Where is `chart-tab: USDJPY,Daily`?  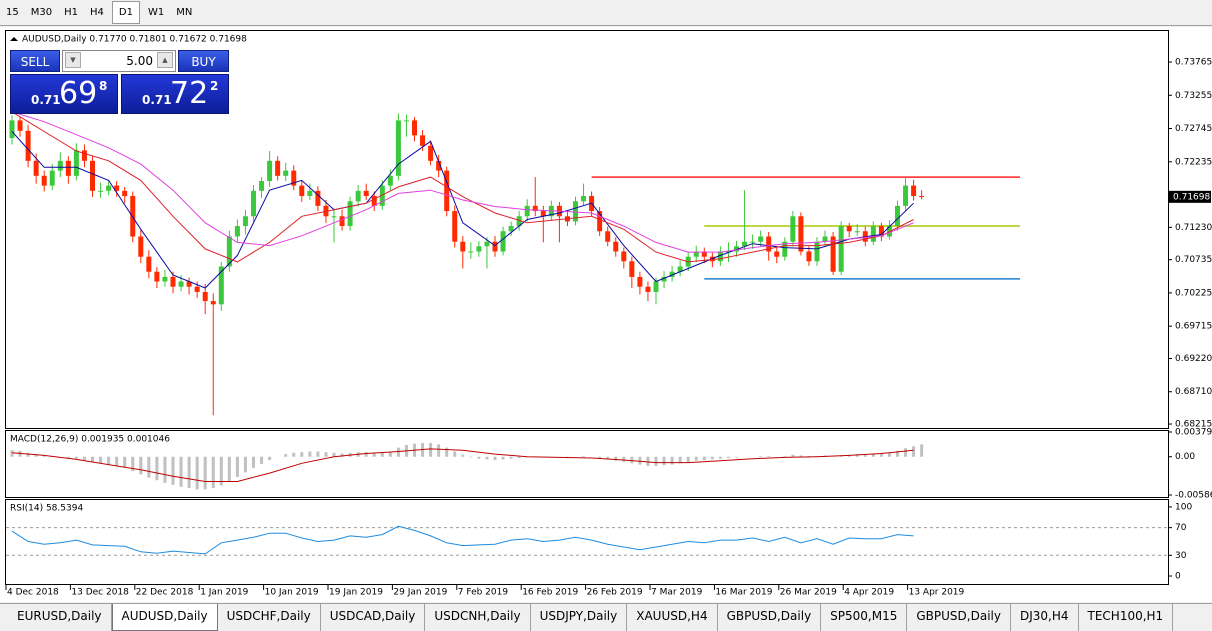
chart-tab: USDJPY,Daily is located at coordinates (579, 617).